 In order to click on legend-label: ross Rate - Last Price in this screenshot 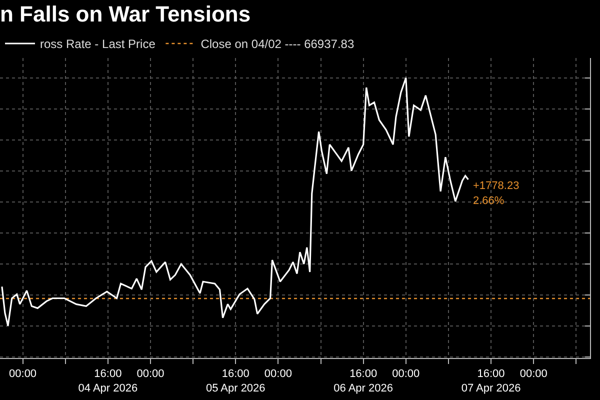, I will do `click(98, 44)`.